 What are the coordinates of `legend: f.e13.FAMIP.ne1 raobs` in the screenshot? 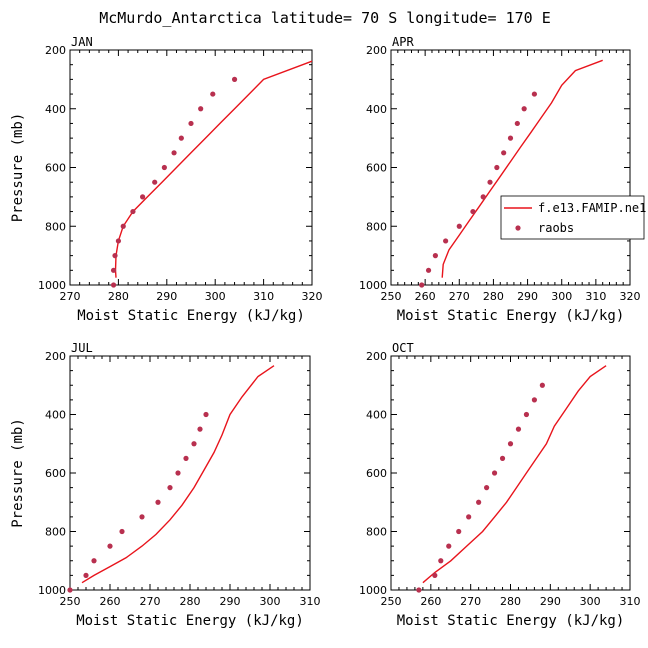 It's located at (573, 217).